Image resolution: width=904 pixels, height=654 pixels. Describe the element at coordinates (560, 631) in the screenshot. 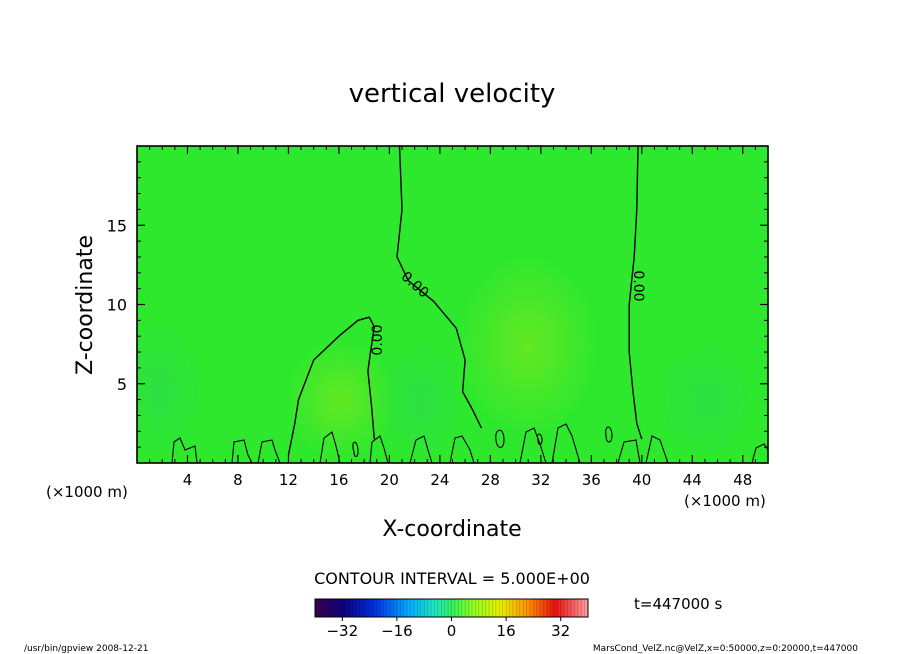

I see `colorbar-tick-label: 32` at that location.